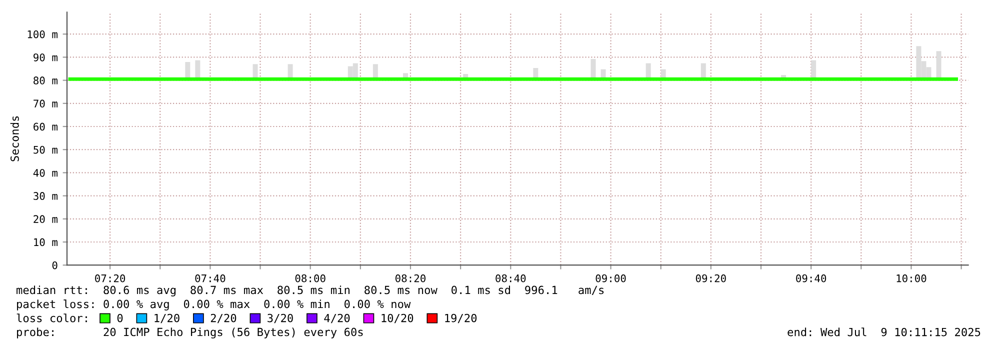 The height and width of the screenshot is (347, 997). What do you see at coordinates (461, 319) in the screenshot?
I see `legend-label: 19/20` at bounding box center [461, 319].